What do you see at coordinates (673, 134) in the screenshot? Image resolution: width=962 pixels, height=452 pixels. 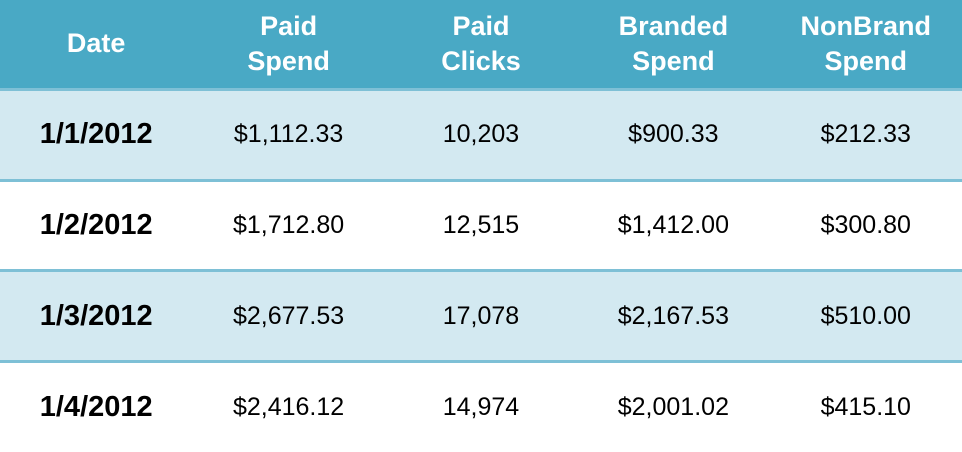 I see `cell-branded_spend: $900.33` at bounding box center [673, 134].